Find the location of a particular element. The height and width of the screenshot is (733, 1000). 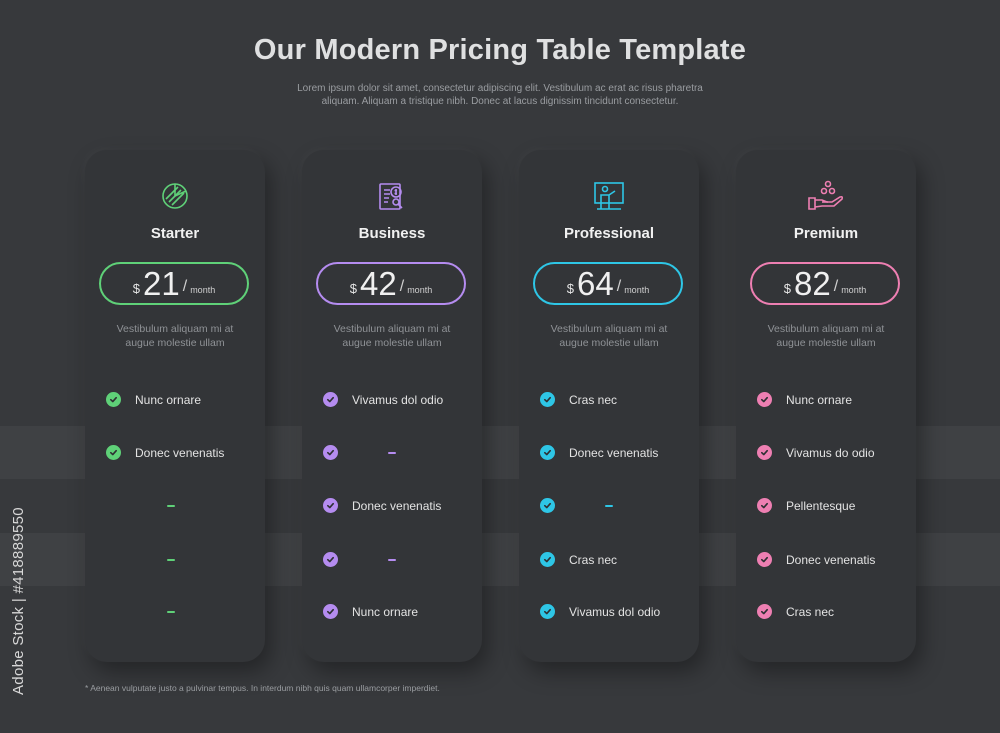

hand-coins-icon is located at coordinates (826, 196).